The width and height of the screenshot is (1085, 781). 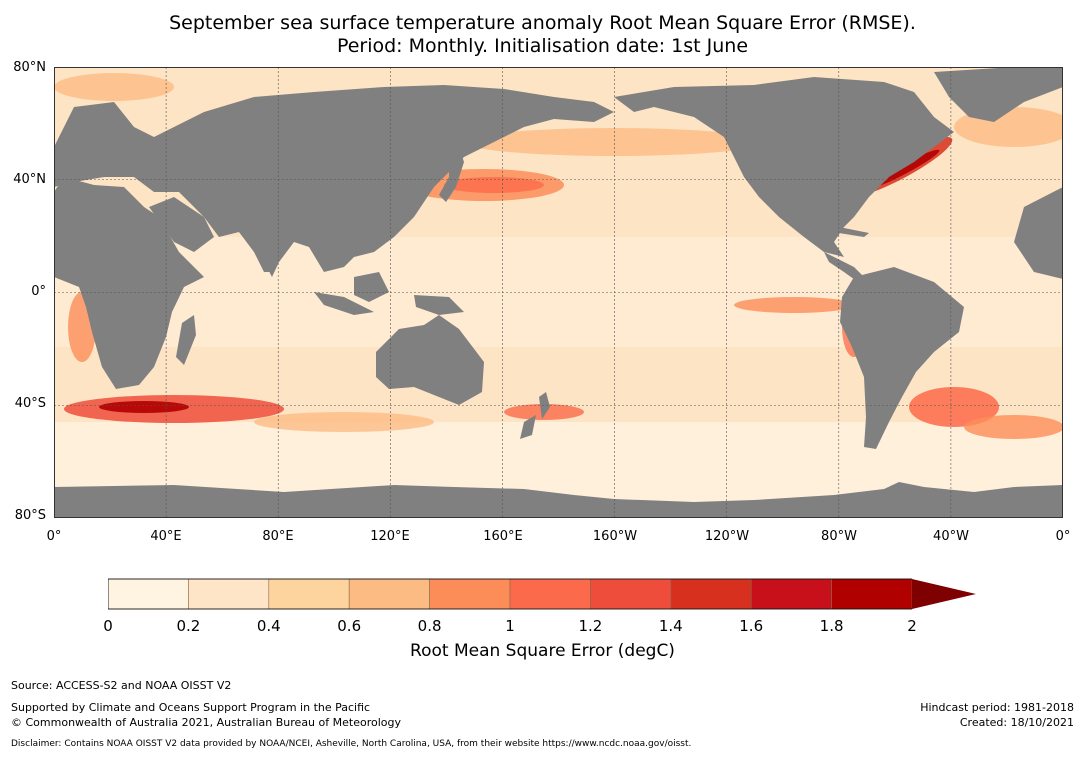 I want to click on land-japan, so click(x=451, y=174).